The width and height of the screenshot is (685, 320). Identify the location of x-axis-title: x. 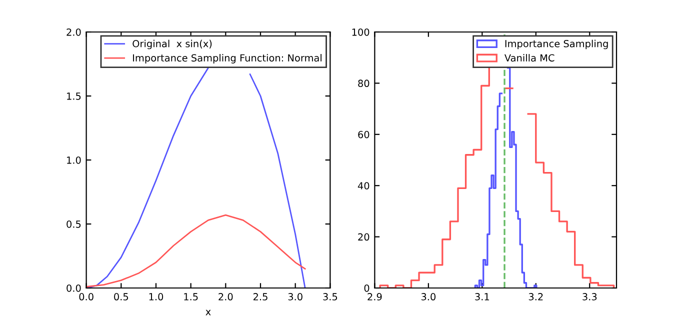
(208, 313).